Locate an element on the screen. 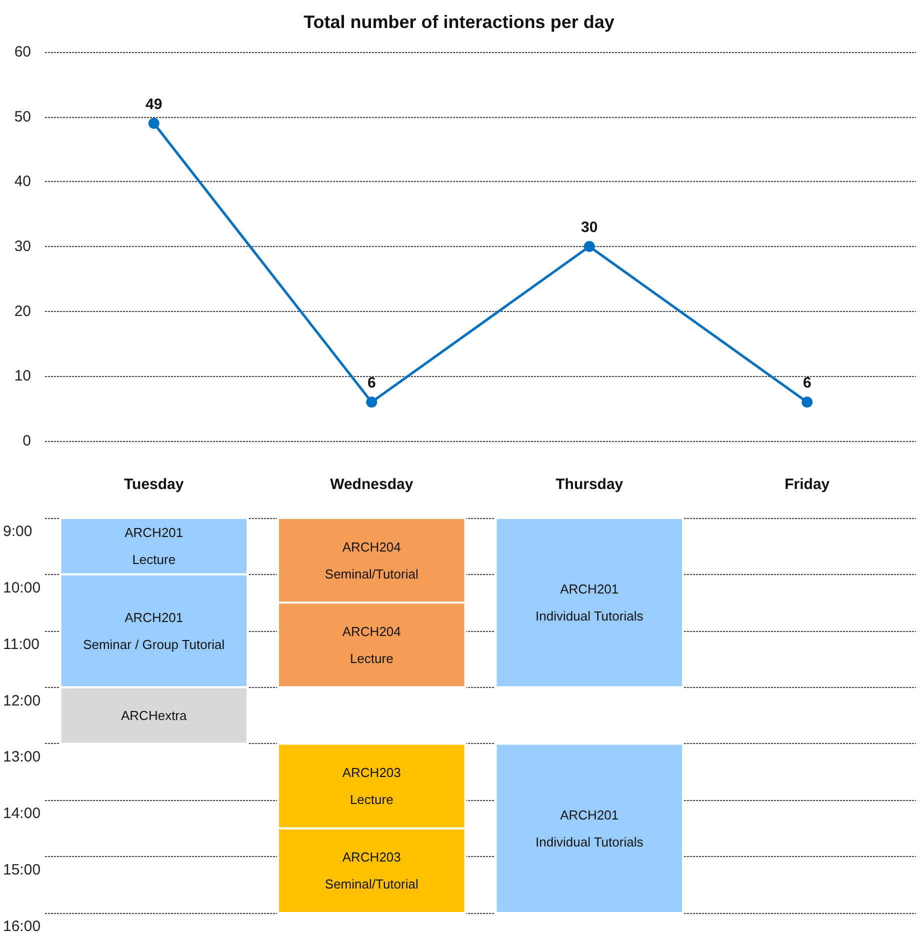 The image size is (918, 936). y-tick-label: 15:00 is located at coordinates (22, 870).